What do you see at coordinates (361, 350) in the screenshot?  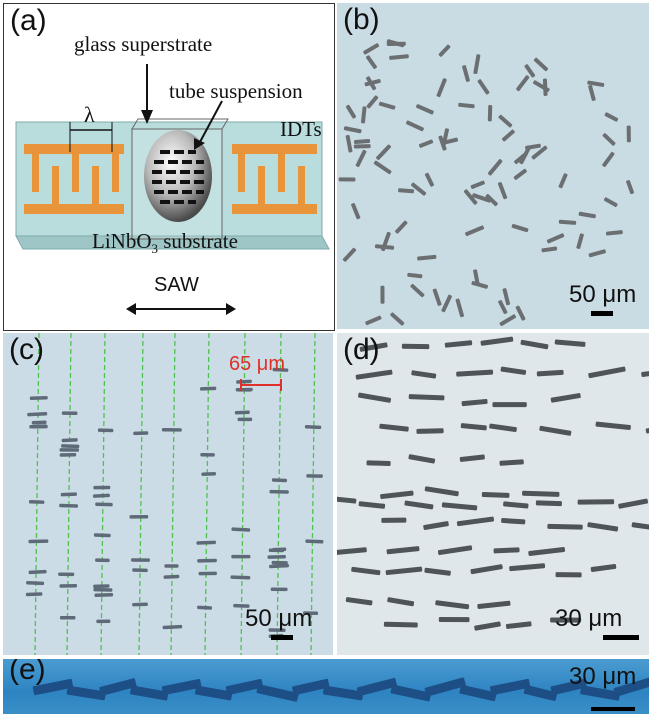 I see `panel-d-label: (d)` at bounding box center [361, 350].